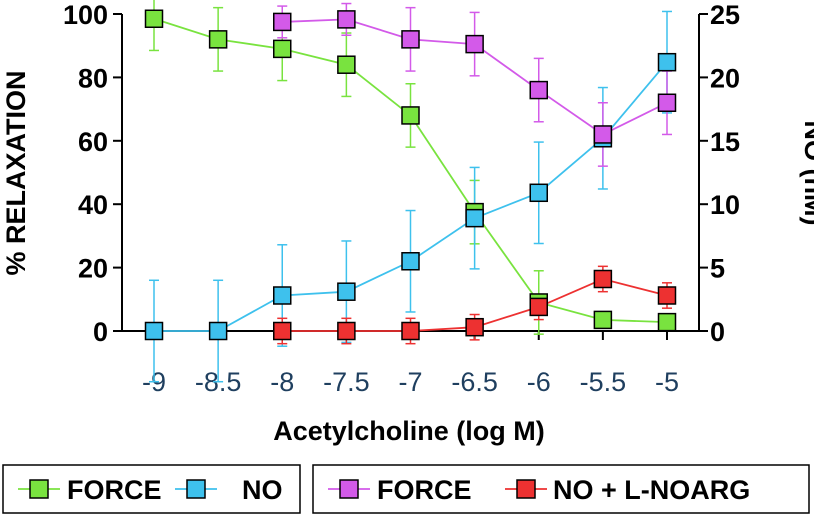  I want to click on x-tick-label: -7.5, so click(346, 382).